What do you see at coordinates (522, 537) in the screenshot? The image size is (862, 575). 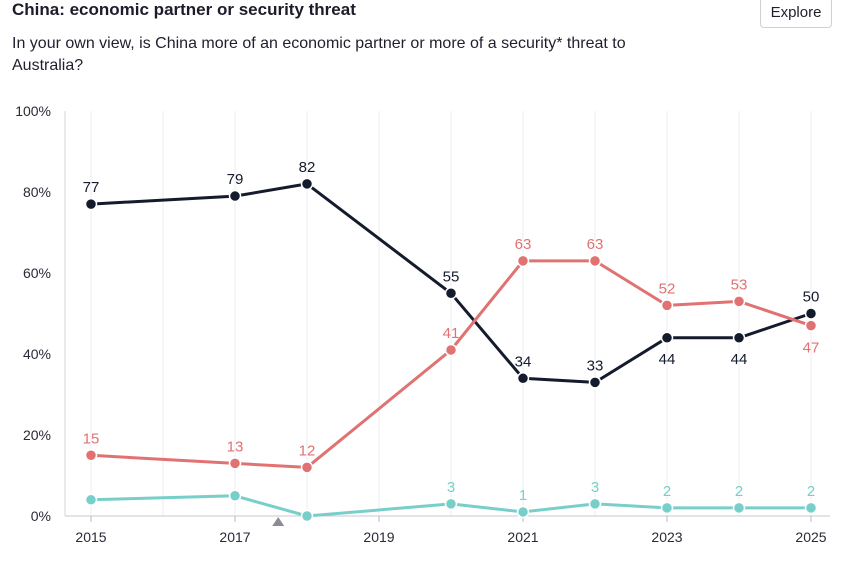 I see `x-tick-label: 2021` at bounding box center [522, 537].